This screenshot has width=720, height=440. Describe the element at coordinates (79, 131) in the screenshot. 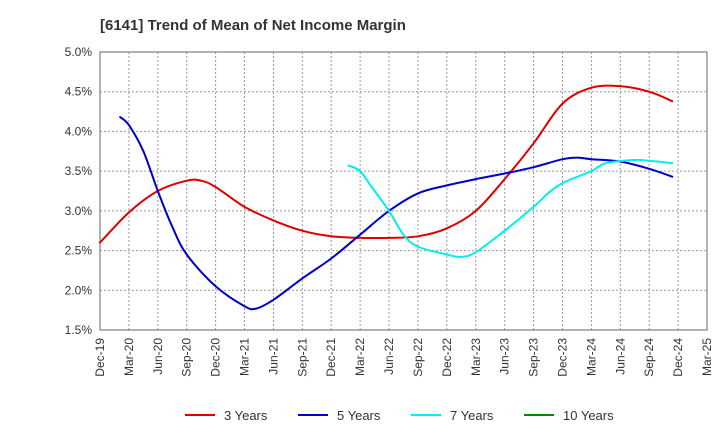

I see `y-tick-label: 4.0%` at that location.